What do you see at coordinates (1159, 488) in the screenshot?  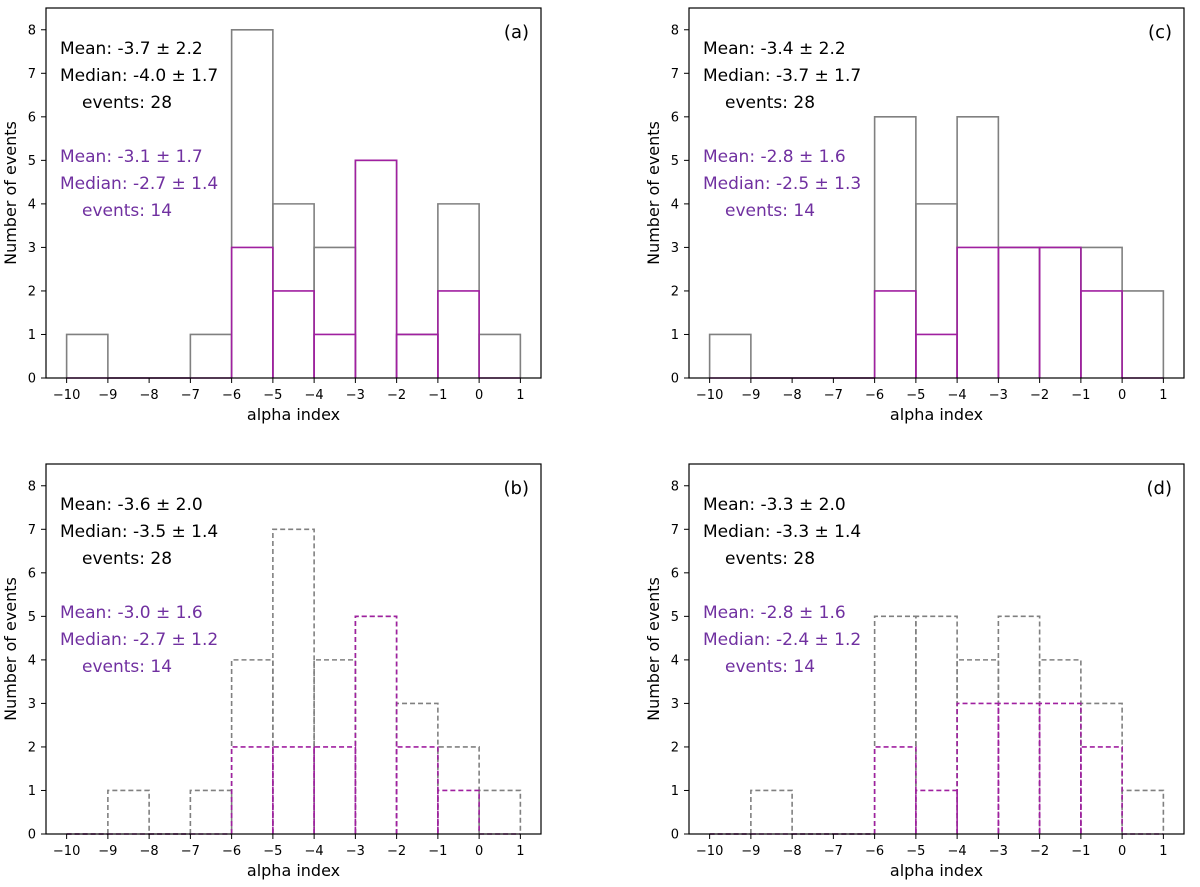 I see `panel-label: (d)` at bounding box center [1159, 488].